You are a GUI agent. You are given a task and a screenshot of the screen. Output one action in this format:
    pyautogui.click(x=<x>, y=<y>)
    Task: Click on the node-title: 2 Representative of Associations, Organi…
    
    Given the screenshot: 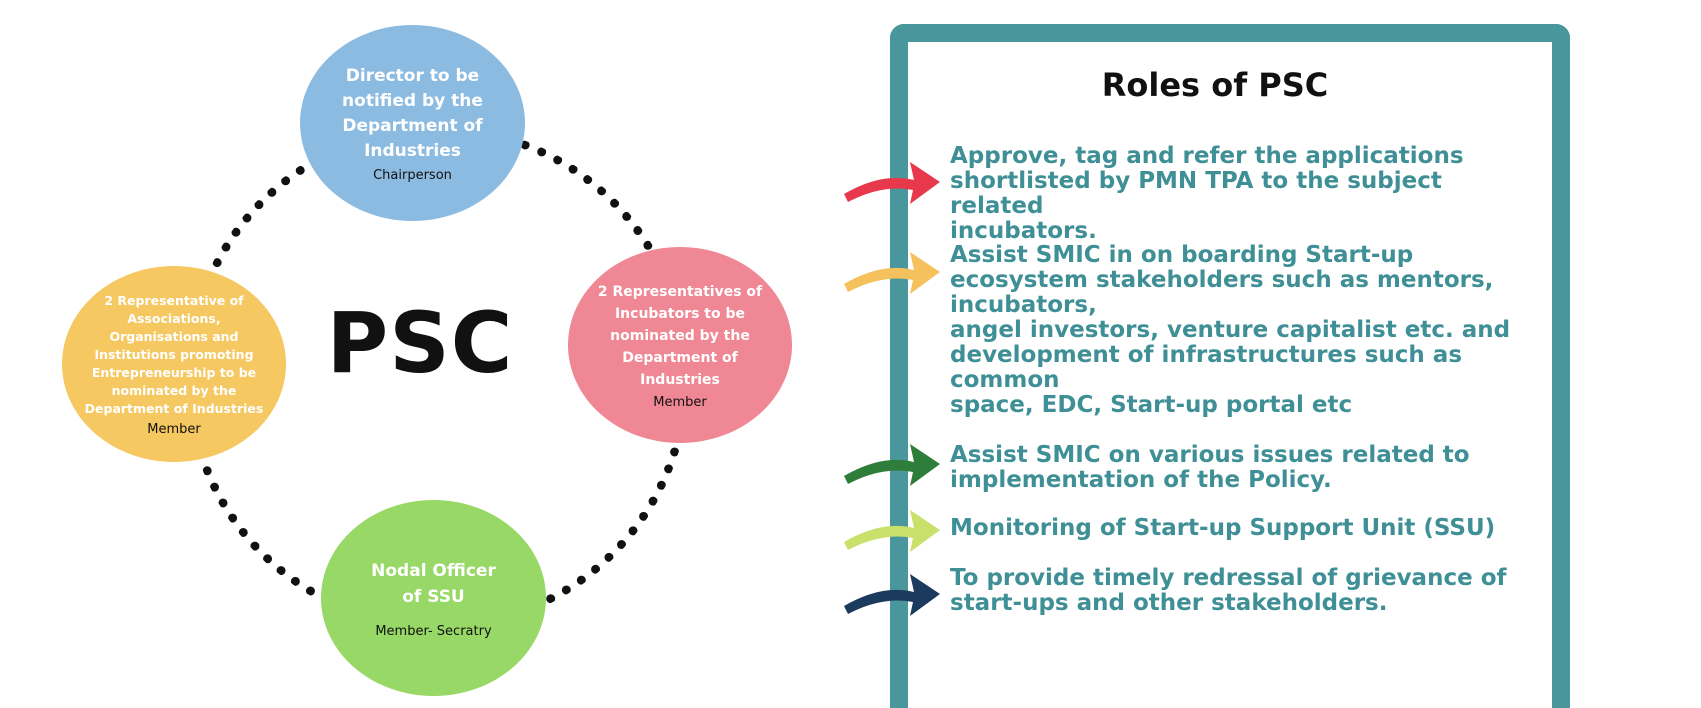 What is the action you would take?
    pyautogui.click(x=174, y=354)
    